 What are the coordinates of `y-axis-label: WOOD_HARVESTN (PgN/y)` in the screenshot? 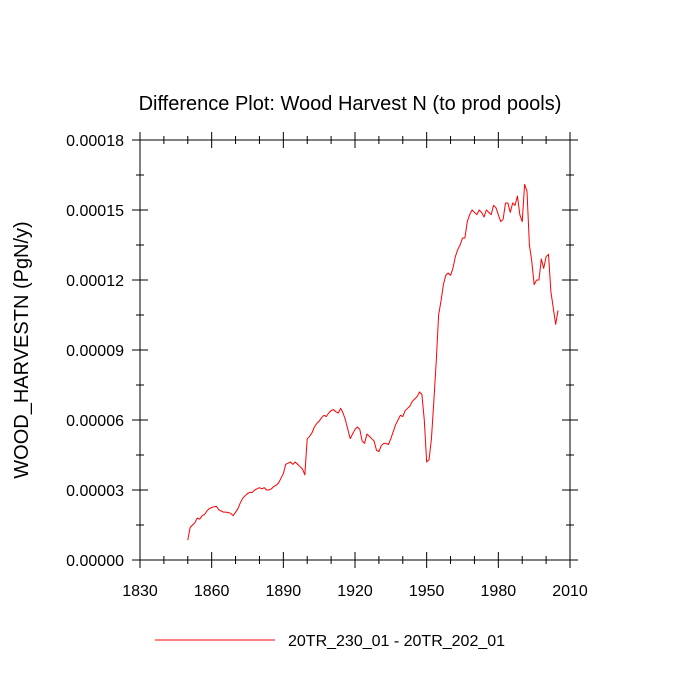 It's located at (22, 349).